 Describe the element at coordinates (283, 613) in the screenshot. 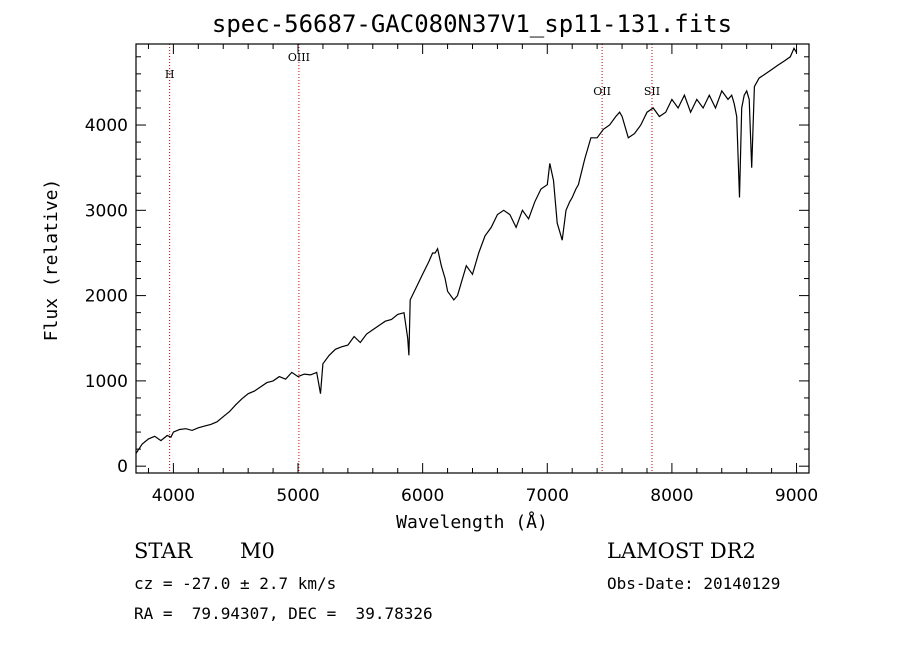

I see `coordinates: RA = 79.94307, DEC = 39.78326` at that location.